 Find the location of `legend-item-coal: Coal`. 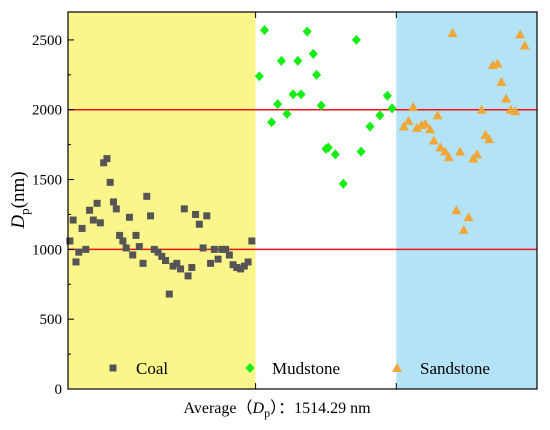

legend-item-coal: Coal is located at coordinates (138, 368).